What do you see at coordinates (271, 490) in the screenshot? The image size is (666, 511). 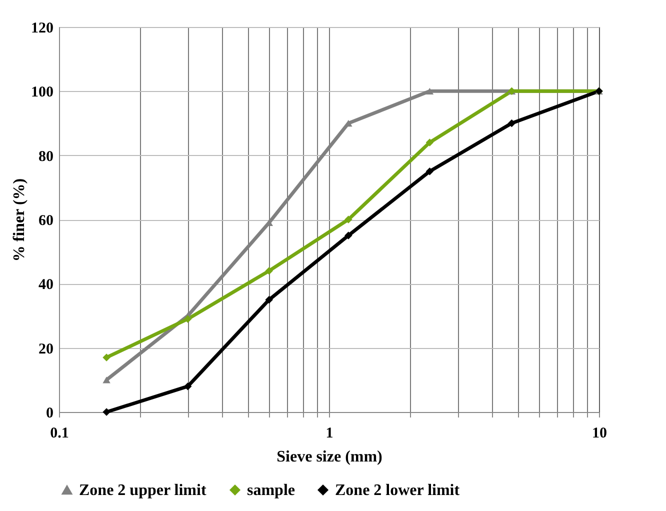 I see `legend-label: sample` at bounding box center [271, 490].